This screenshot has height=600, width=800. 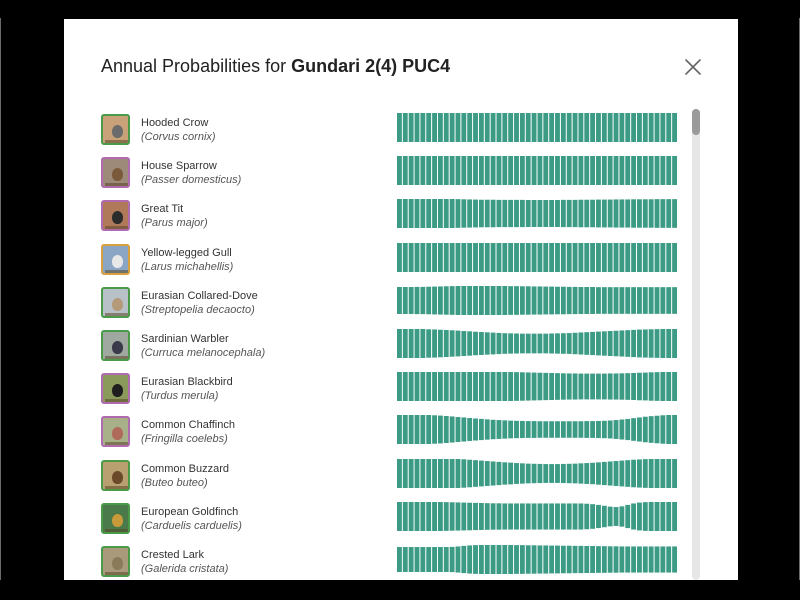 What do you see at coordinates (384, 435) in the screenshot?
I see `species-row: Common Chaffinch (Fringilla coelebs)` at bounding box center [384, 435].